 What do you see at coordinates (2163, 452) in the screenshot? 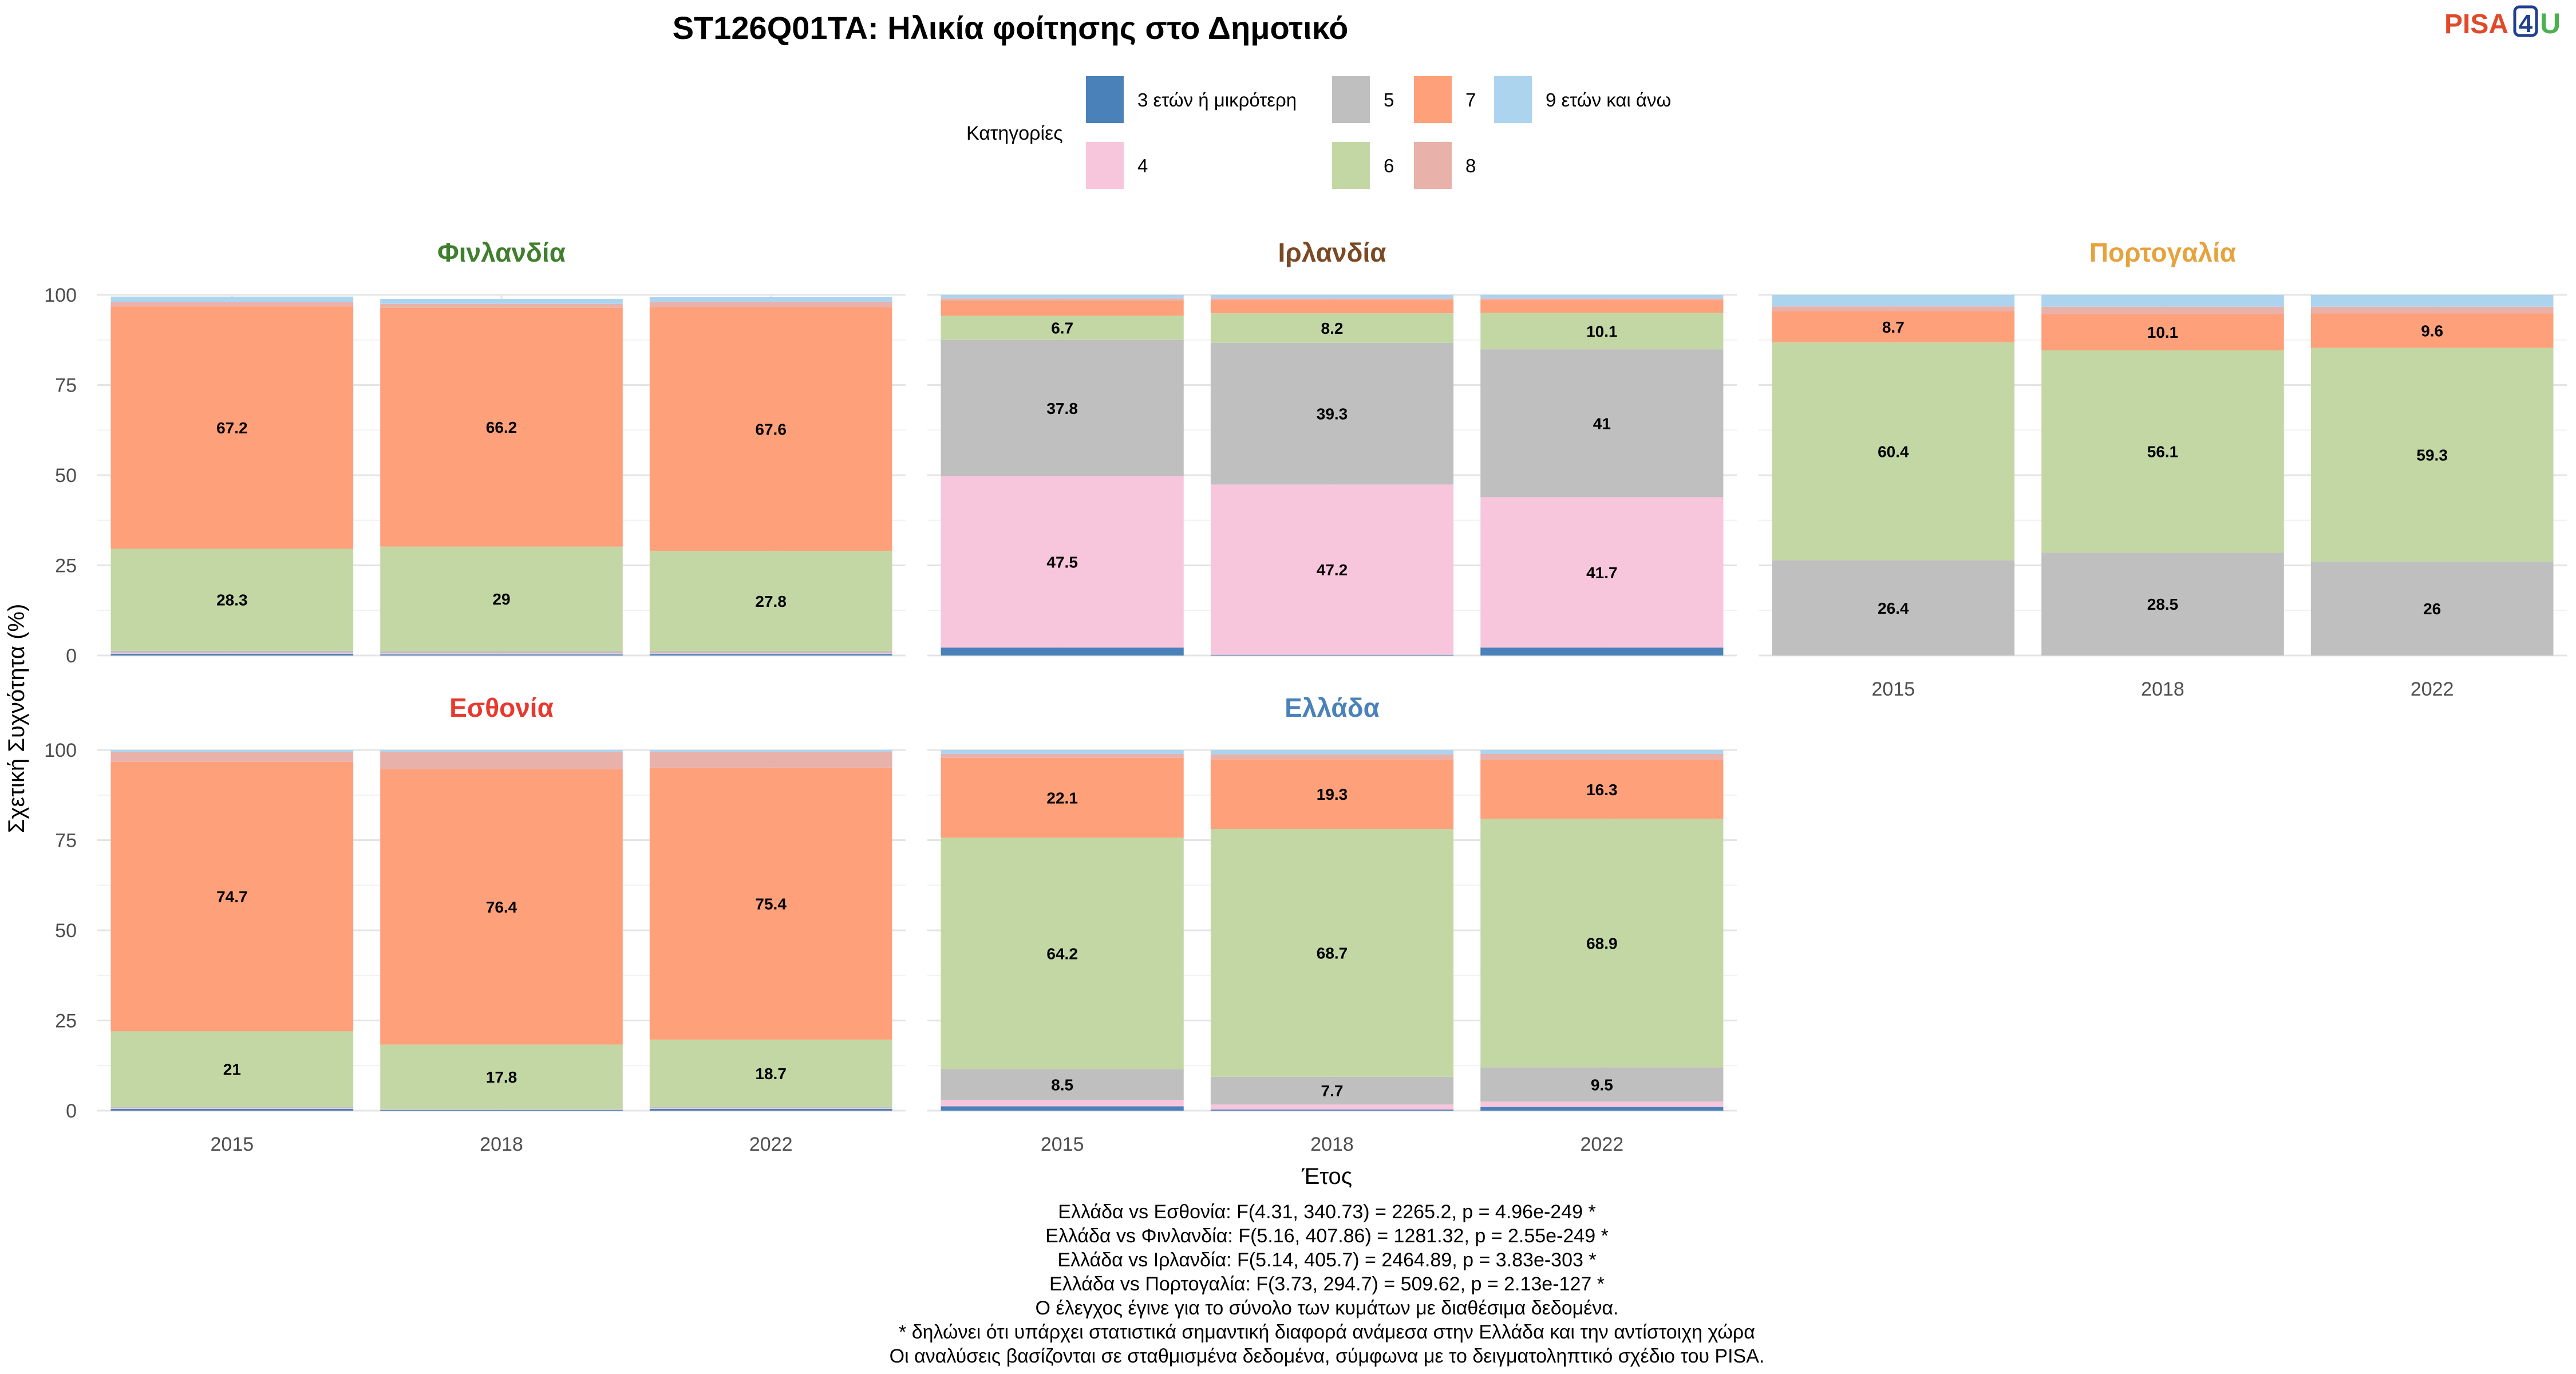
I see `data-label: 56.1` at bounding box center [2163, 452].